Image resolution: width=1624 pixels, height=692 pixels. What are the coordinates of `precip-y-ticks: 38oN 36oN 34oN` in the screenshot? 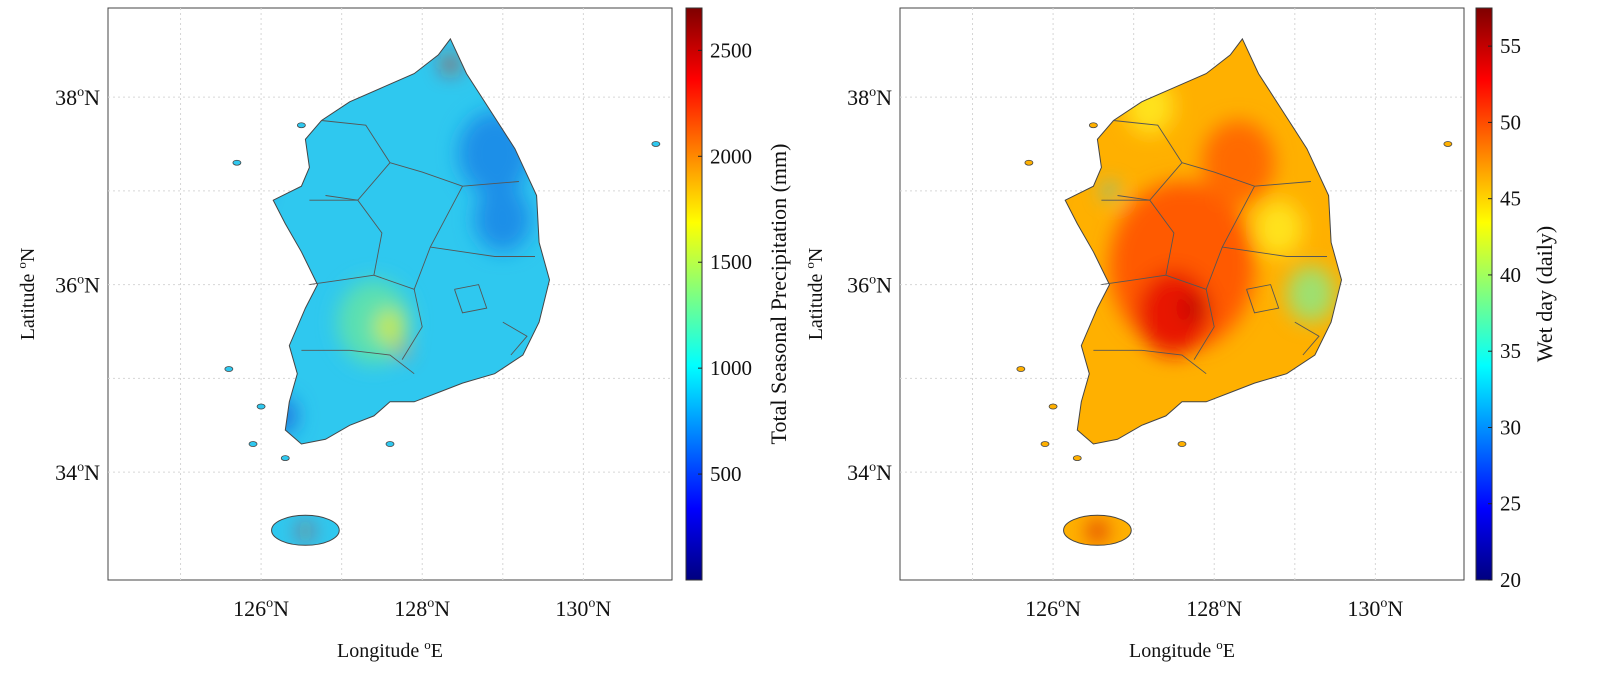 It's located at (77, 285).